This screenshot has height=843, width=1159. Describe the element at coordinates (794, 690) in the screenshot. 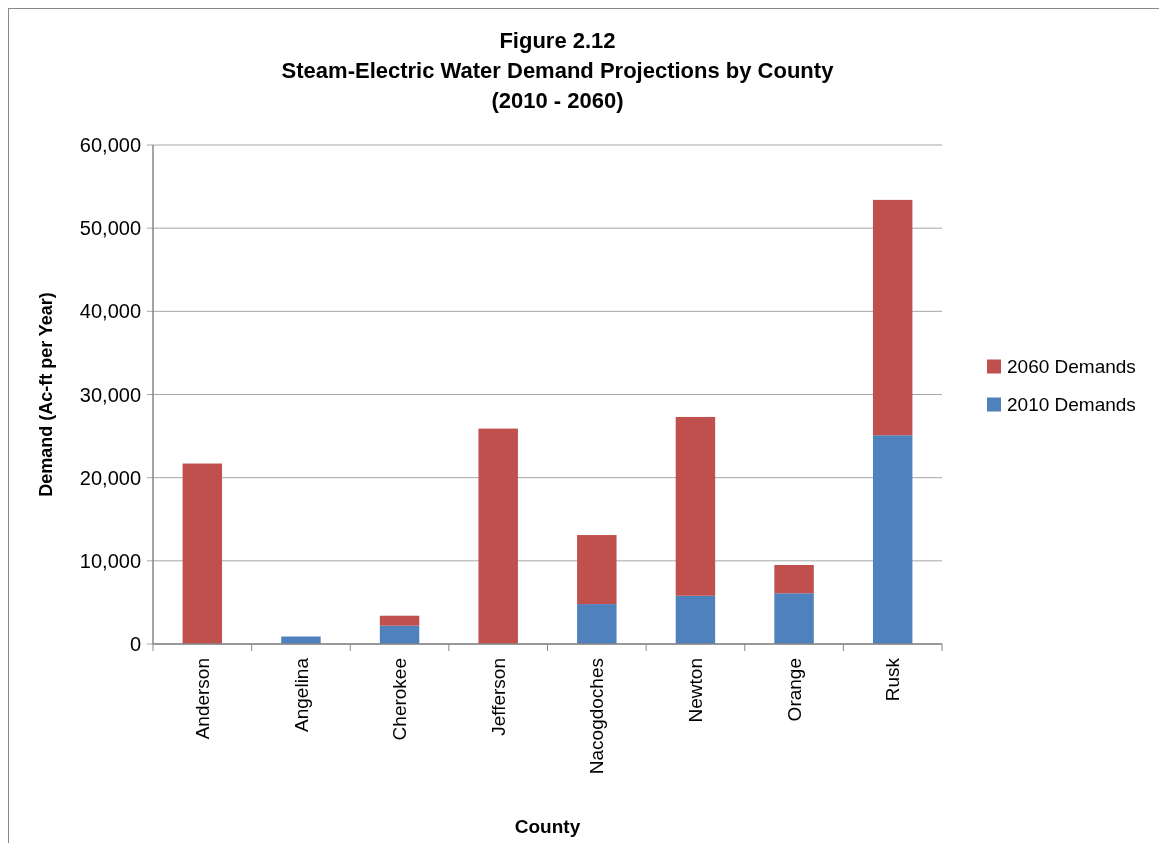

I see `x-tick-label: Orange` at that location.